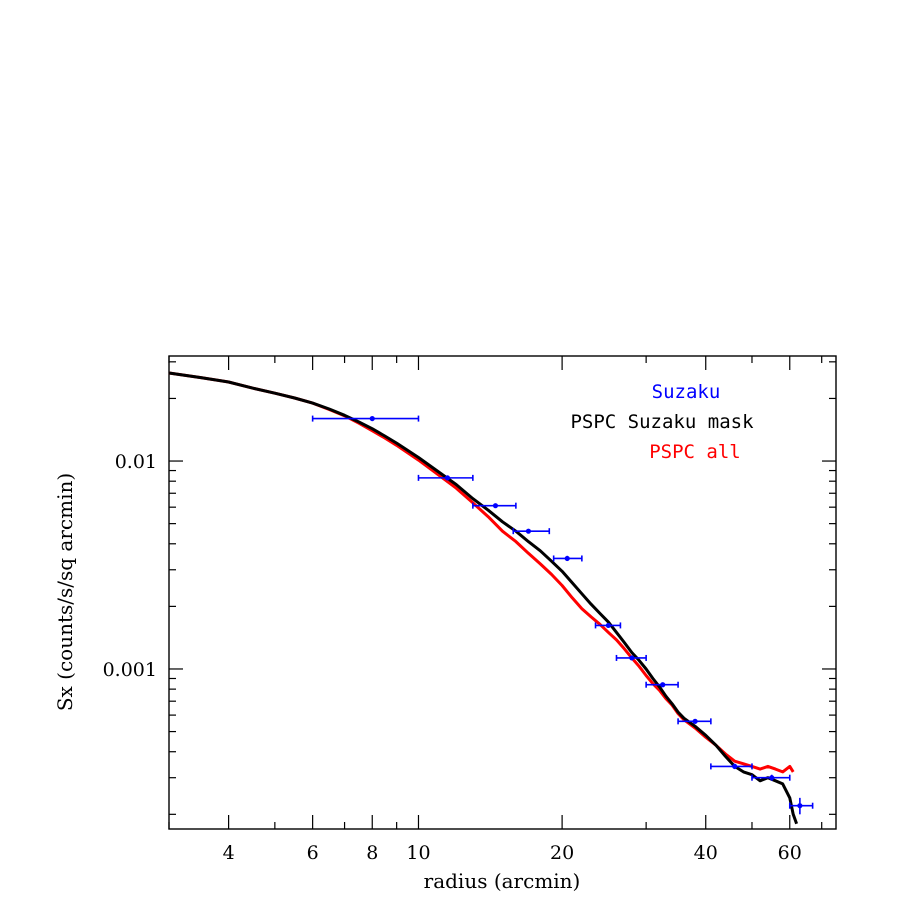  What do you see at coordinates (130, 670) in the screenshot?
I see `y-tick-label: 0.001` at bounding box center [130, 670].